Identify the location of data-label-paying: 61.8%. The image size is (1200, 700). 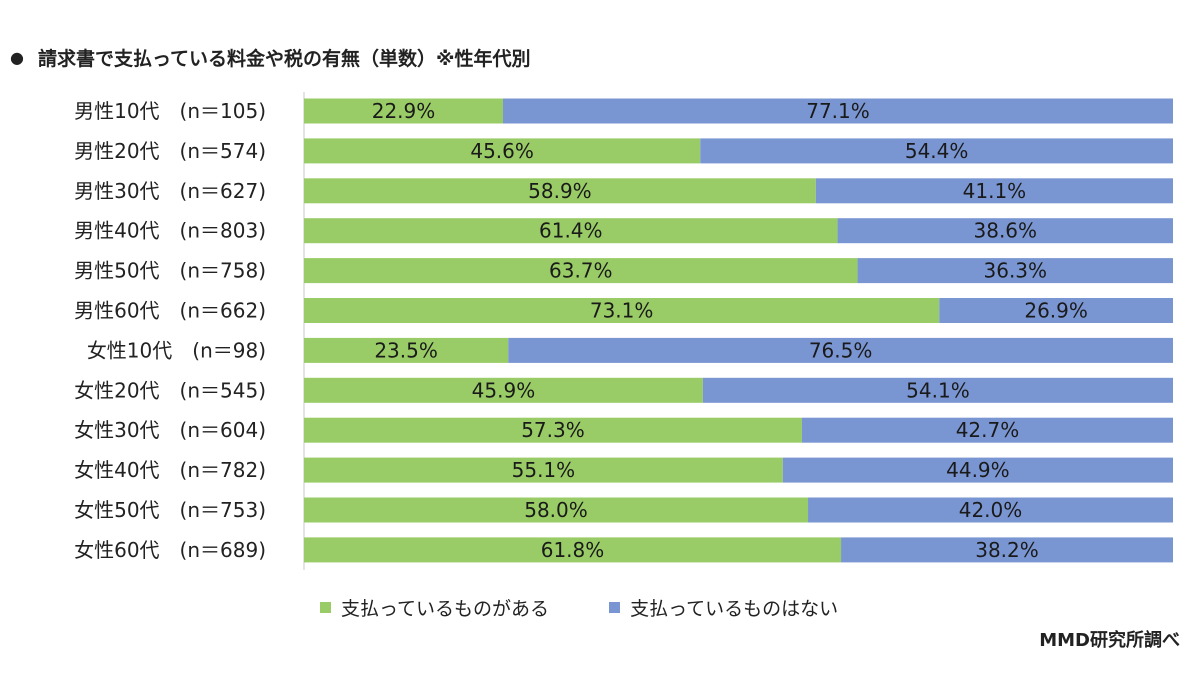
(573, 550).